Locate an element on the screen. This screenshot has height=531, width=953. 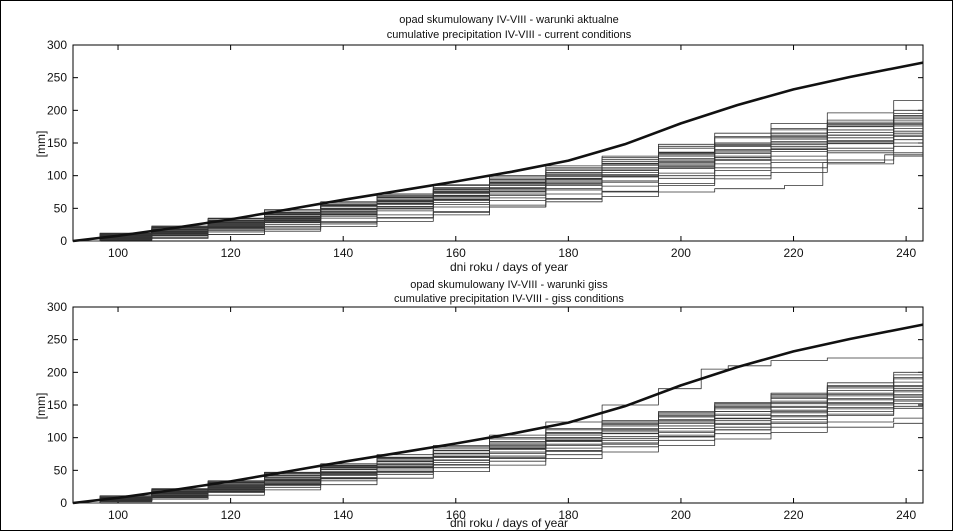
bottom-y-tick-label: 200 is located at coordinates (57, 372).